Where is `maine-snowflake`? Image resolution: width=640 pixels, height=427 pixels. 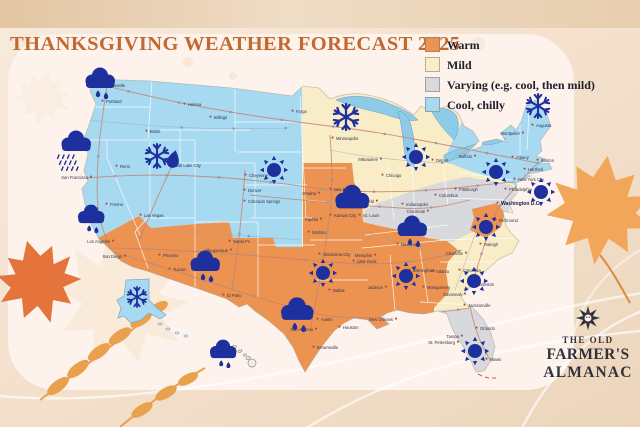
maine-snowflake is located at coordinates (538, 106).